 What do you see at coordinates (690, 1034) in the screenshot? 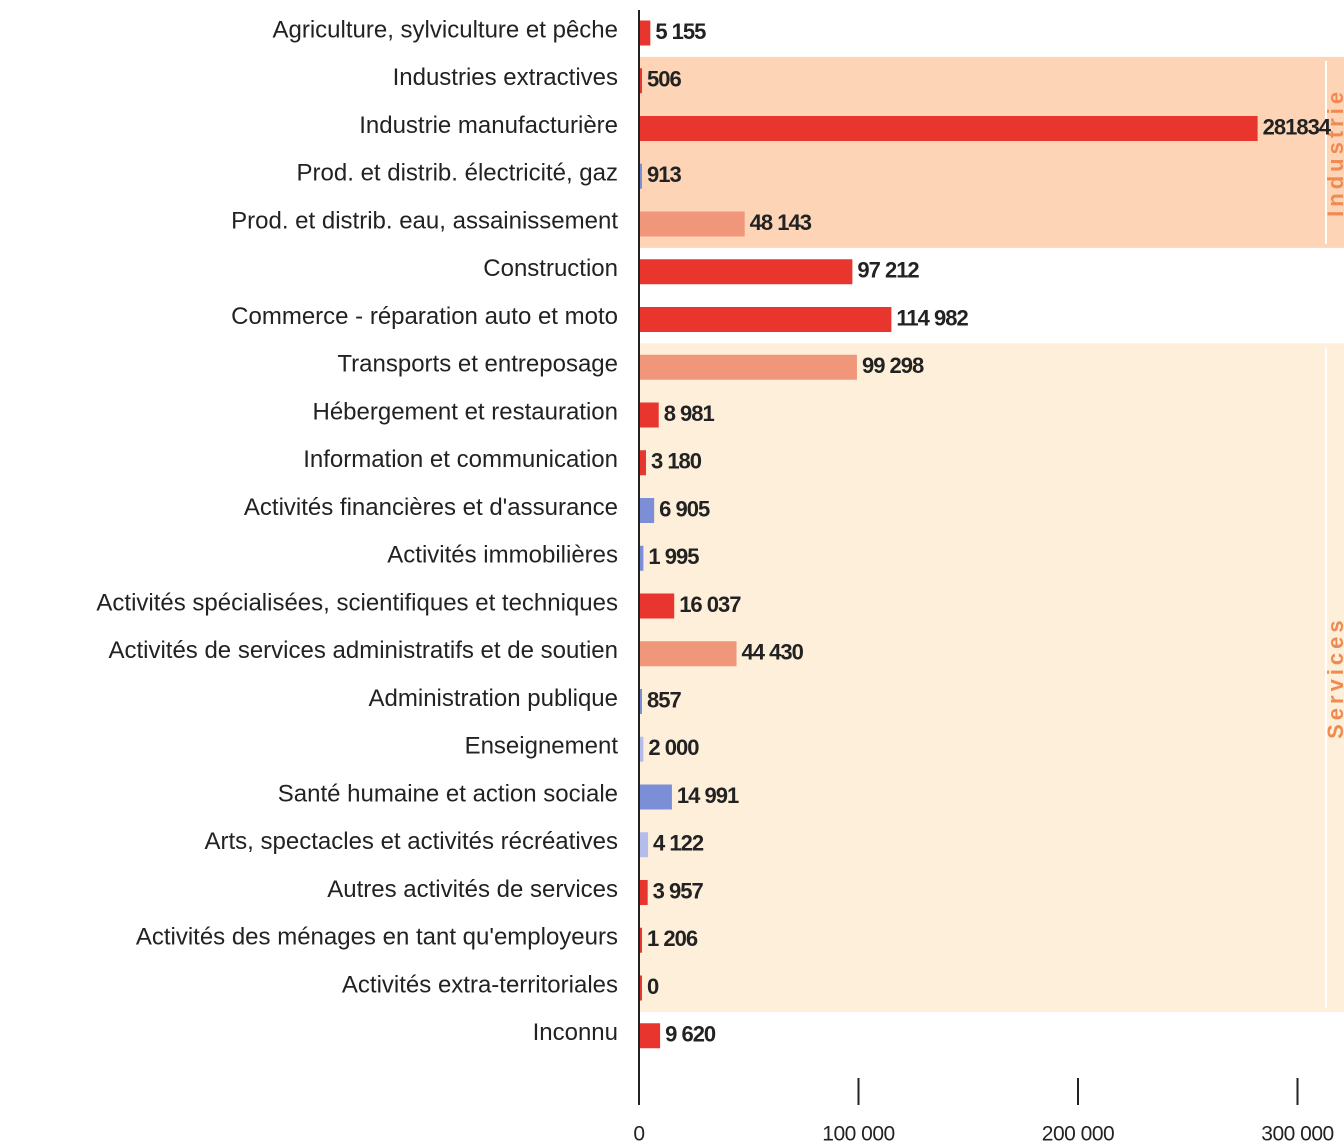
I see `value-label: 9 620` at bounding box center [690, 1034].